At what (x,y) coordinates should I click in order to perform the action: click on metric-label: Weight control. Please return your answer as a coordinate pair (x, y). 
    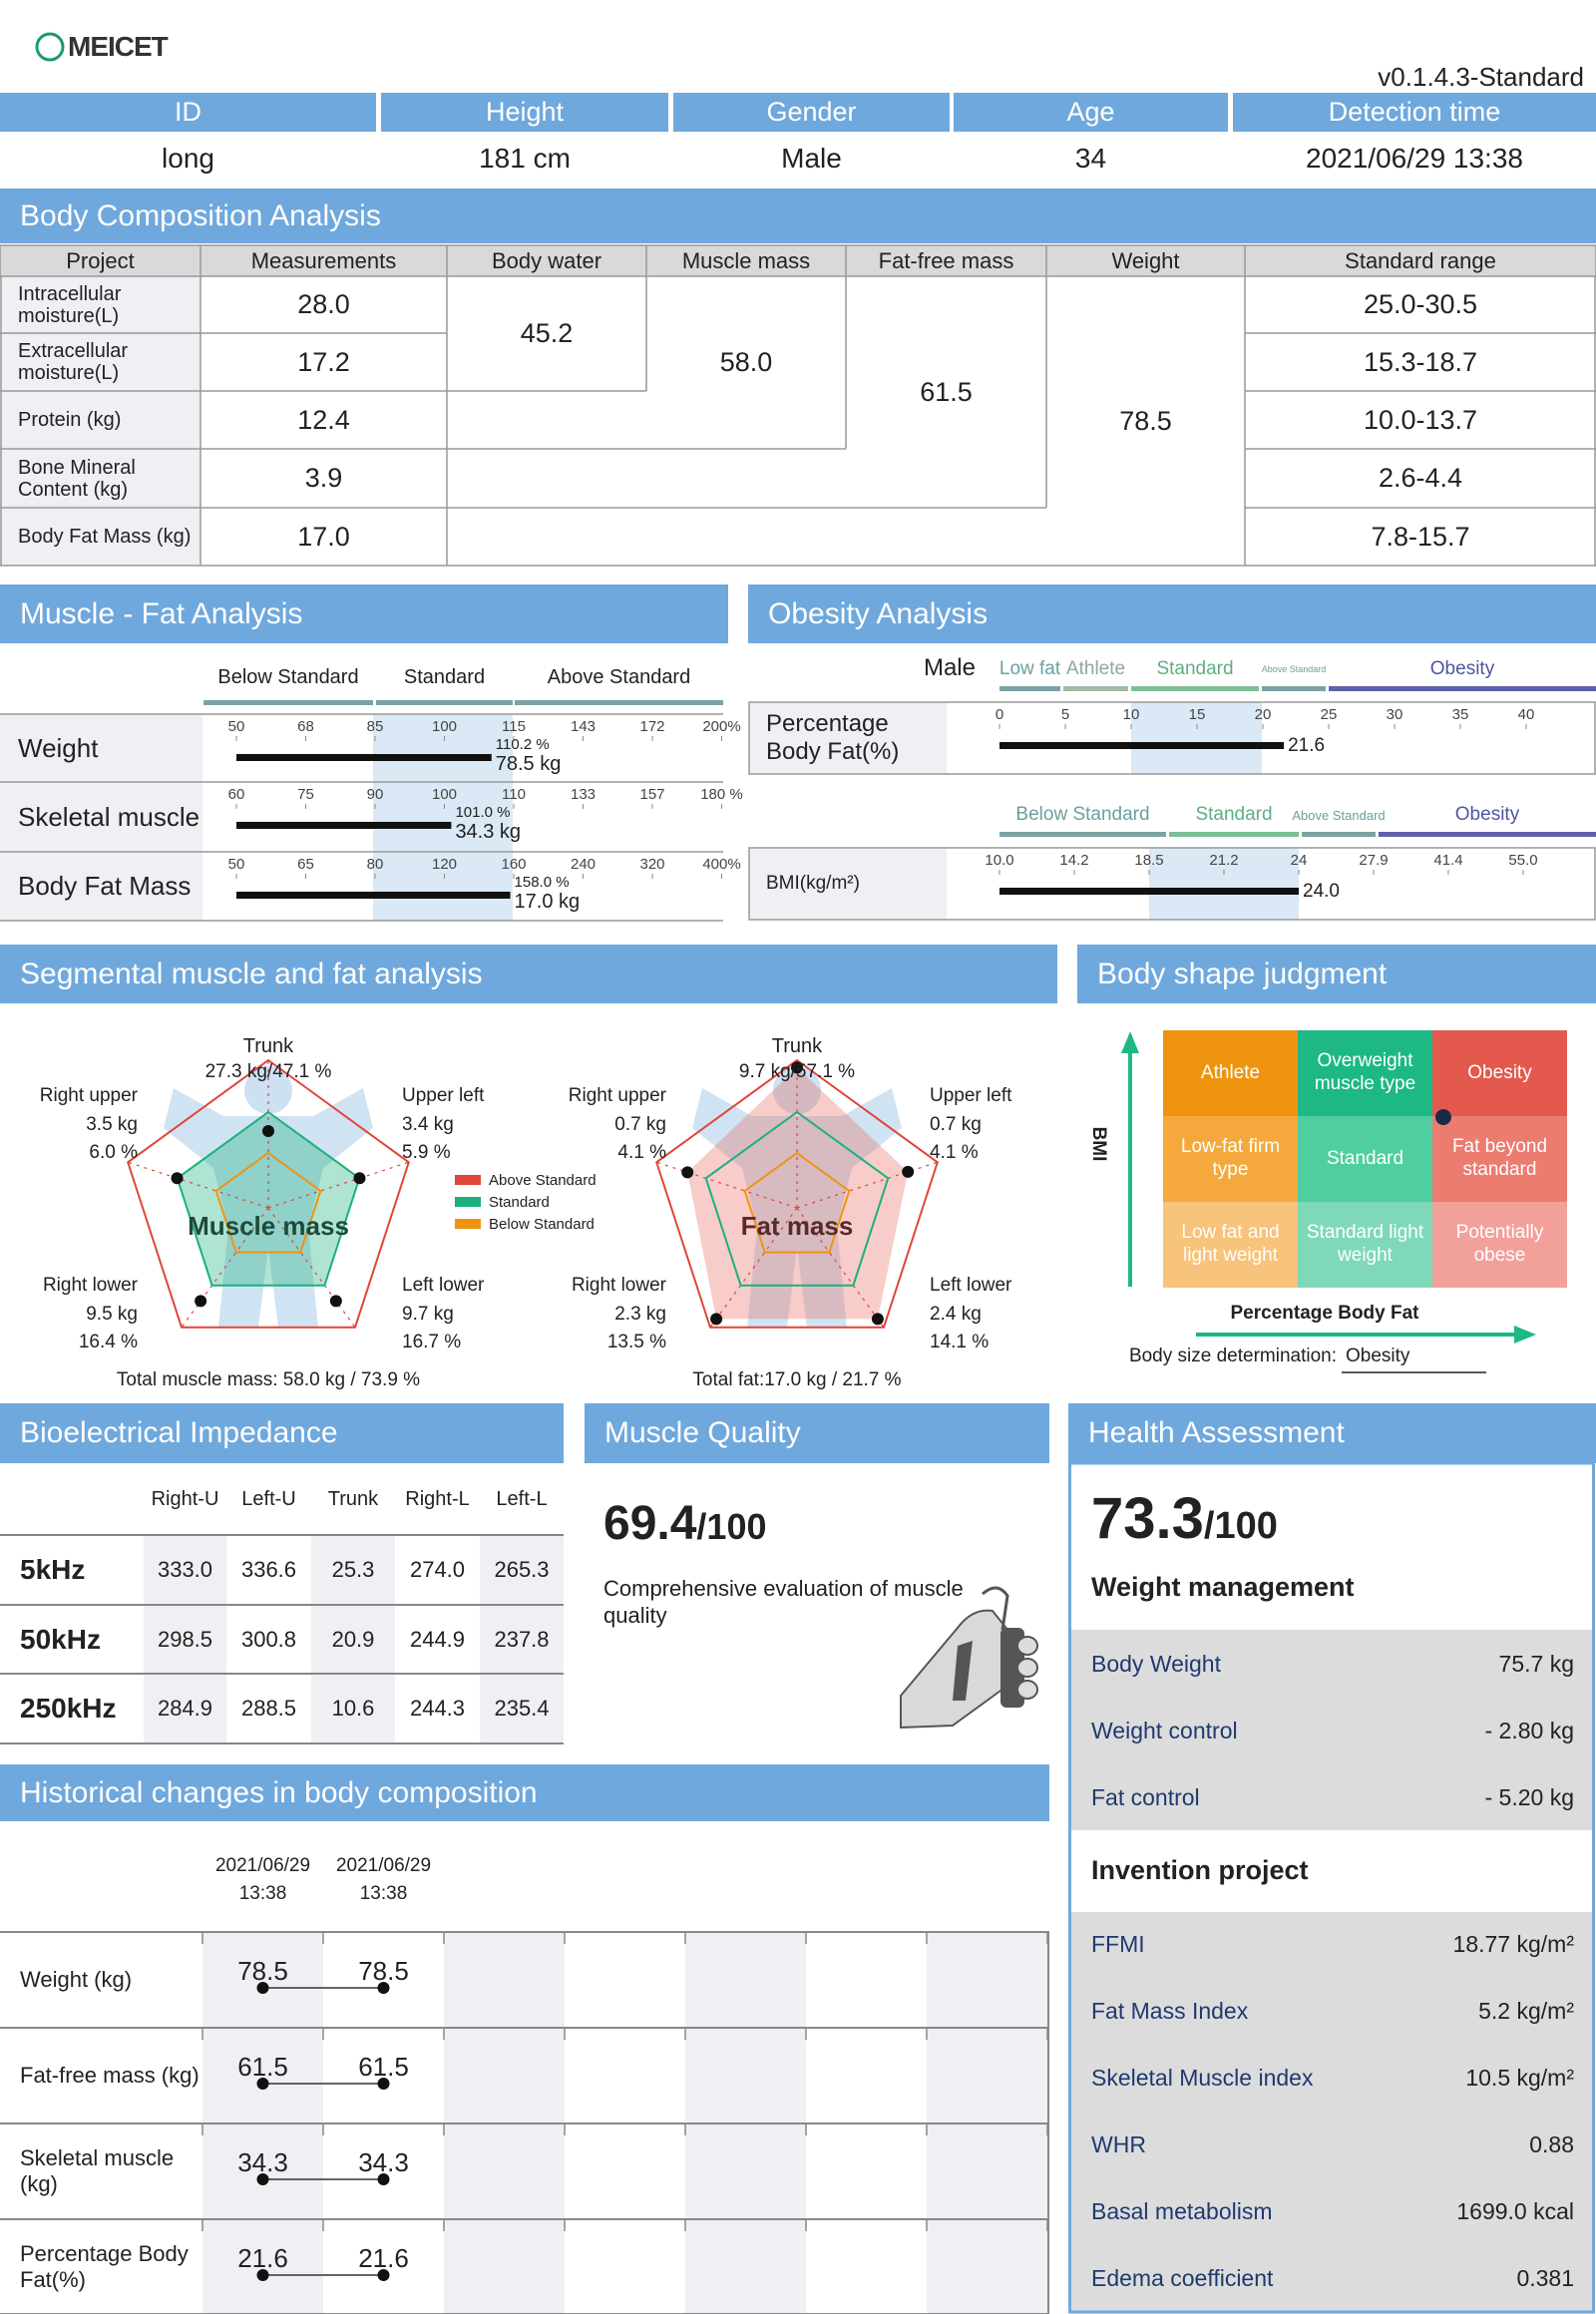
    Looking at the image, I should click on (1164, 1730).